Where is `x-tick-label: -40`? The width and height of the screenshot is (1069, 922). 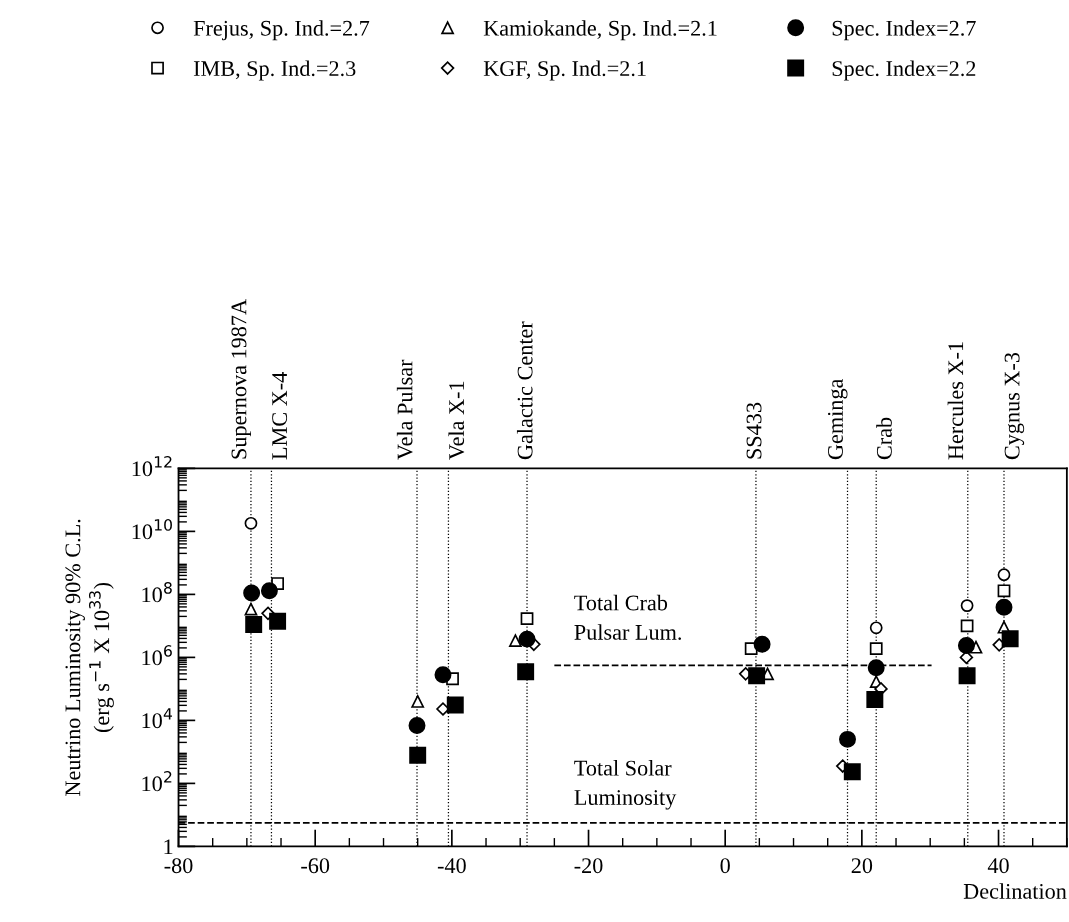 x-tick-label: -40 is located at coordinates (451, 866).